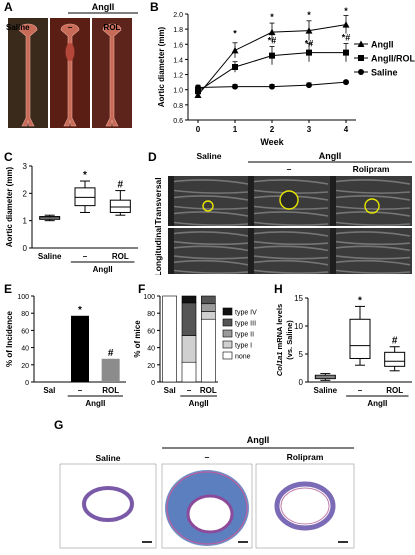 The width and height of the screenshot is (415, 555). I want to click on panel-e-chart: 0 20 40 60 80 100 Sal * – # ROL AngII % of Incidence, so click(65, 351).